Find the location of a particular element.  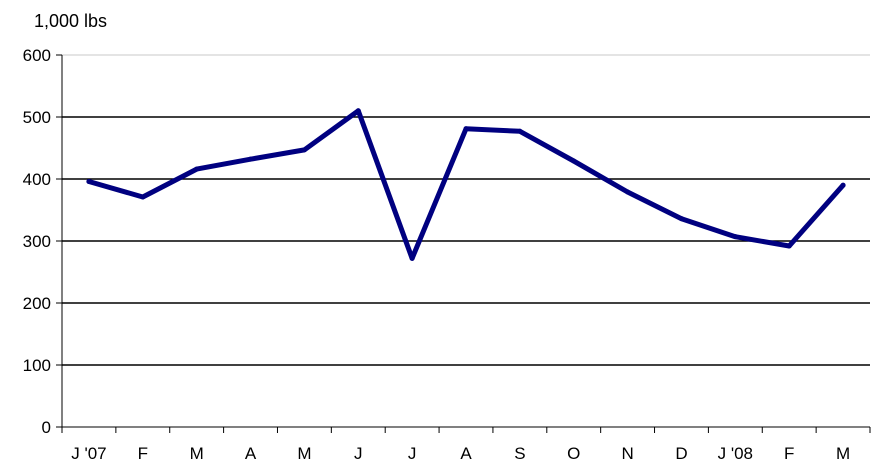

y-tick-label: 600 is located at coordinates (37, 55).